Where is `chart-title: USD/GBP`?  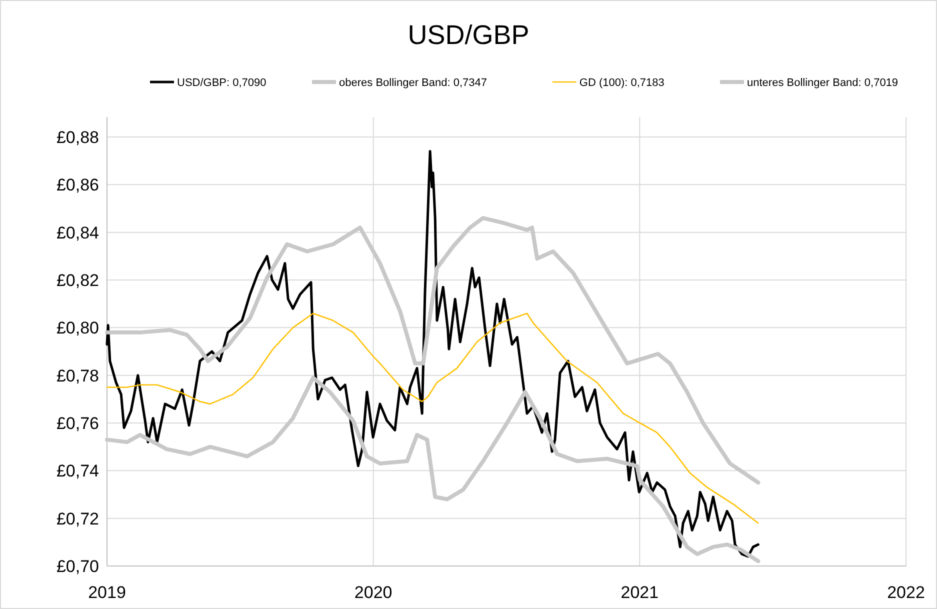
chart-title: USD/GBP is located at coordinates (469, 35).